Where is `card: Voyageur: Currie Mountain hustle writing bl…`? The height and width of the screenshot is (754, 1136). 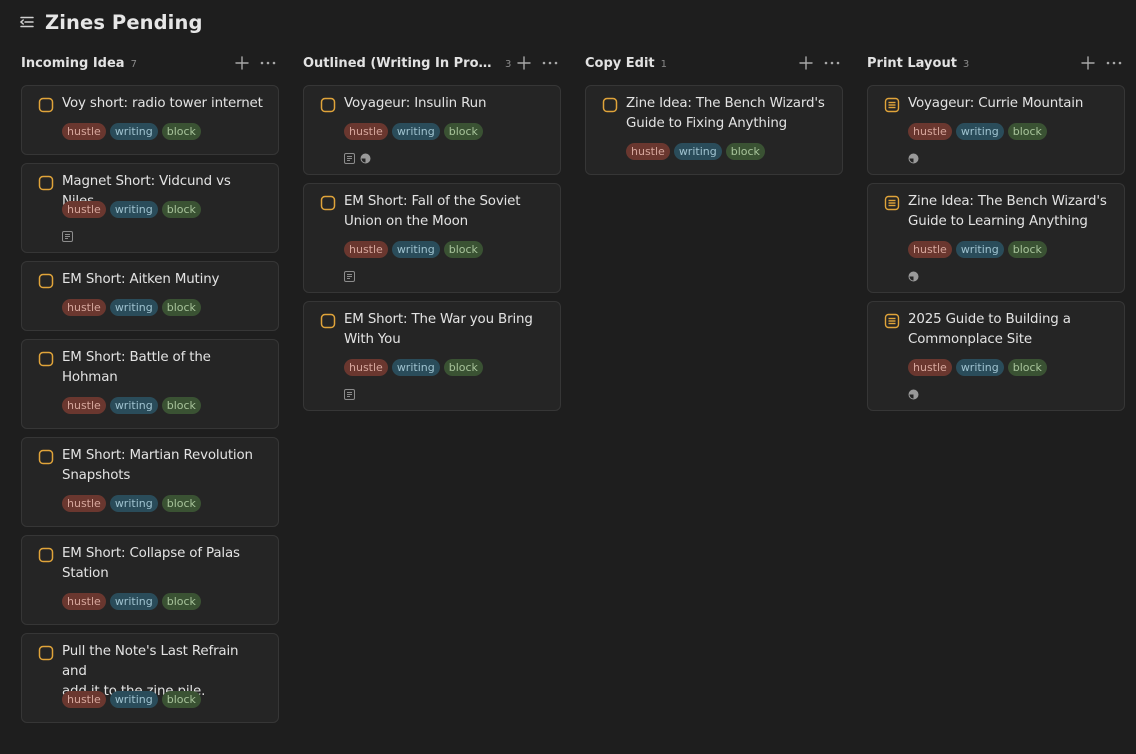 card: Voyageur: Currie Mountain hustle writing bl… is located at coordinates (996, 130).